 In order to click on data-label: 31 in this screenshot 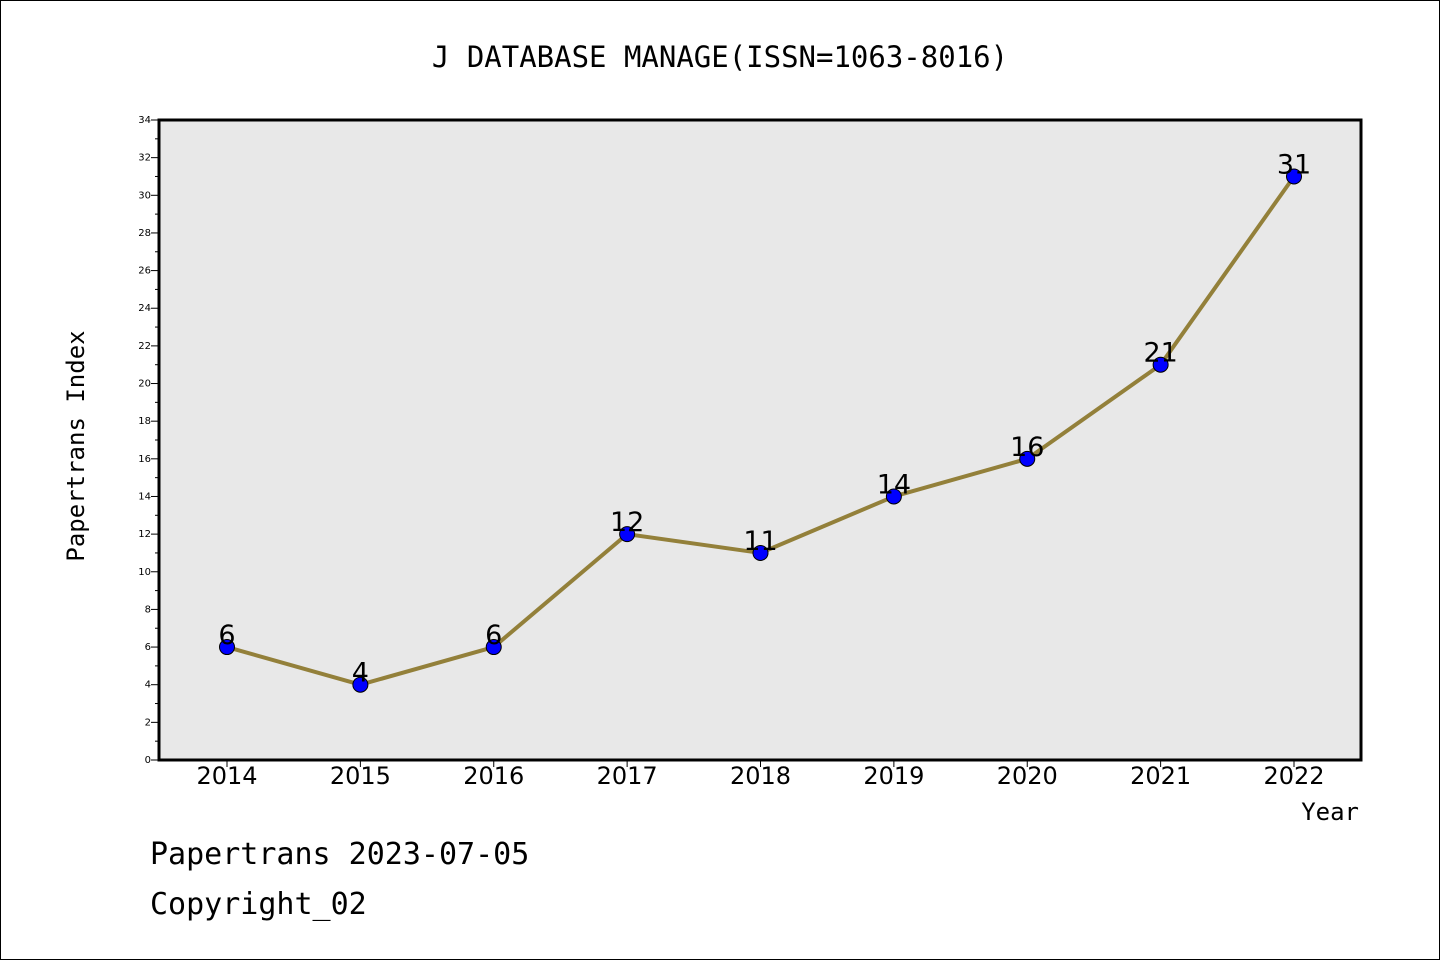, I will do `click(1294, 164)`.